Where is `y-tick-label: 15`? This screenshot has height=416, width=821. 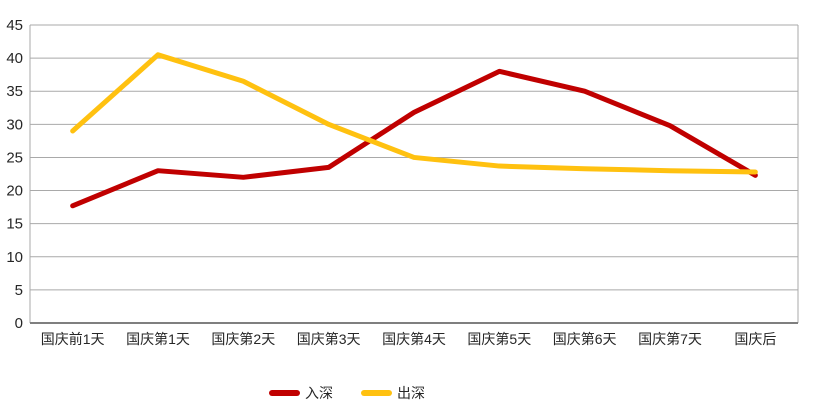
y-tick-label: 15 is located at coordinates (14, 224).